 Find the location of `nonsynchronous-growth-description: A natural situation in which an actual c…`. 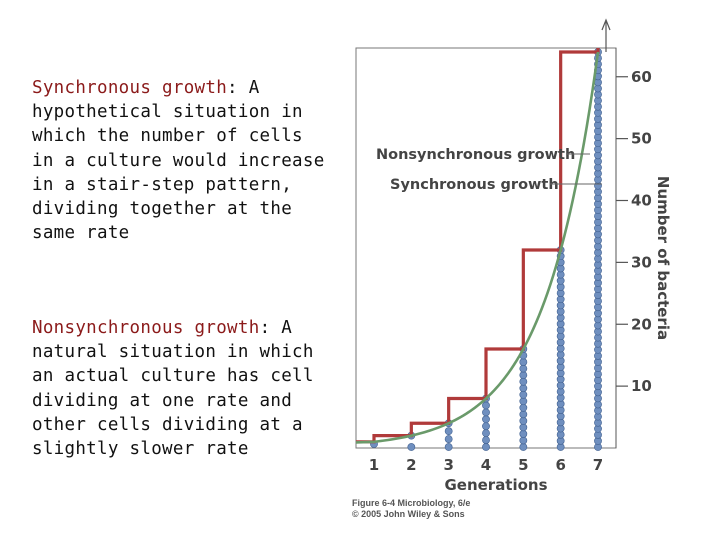

nonsynchronous-growth-description: A natural situation in which an actual c… is located at coordinates (173, 389).